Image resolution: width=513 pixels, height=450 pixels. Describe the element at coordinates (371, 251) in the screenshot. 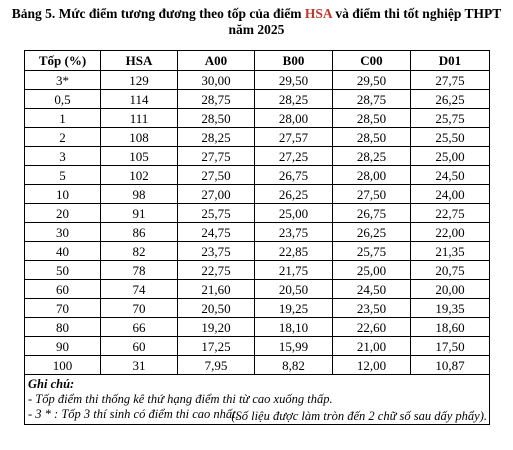

I see `cell-c00: 25,75` at that location.